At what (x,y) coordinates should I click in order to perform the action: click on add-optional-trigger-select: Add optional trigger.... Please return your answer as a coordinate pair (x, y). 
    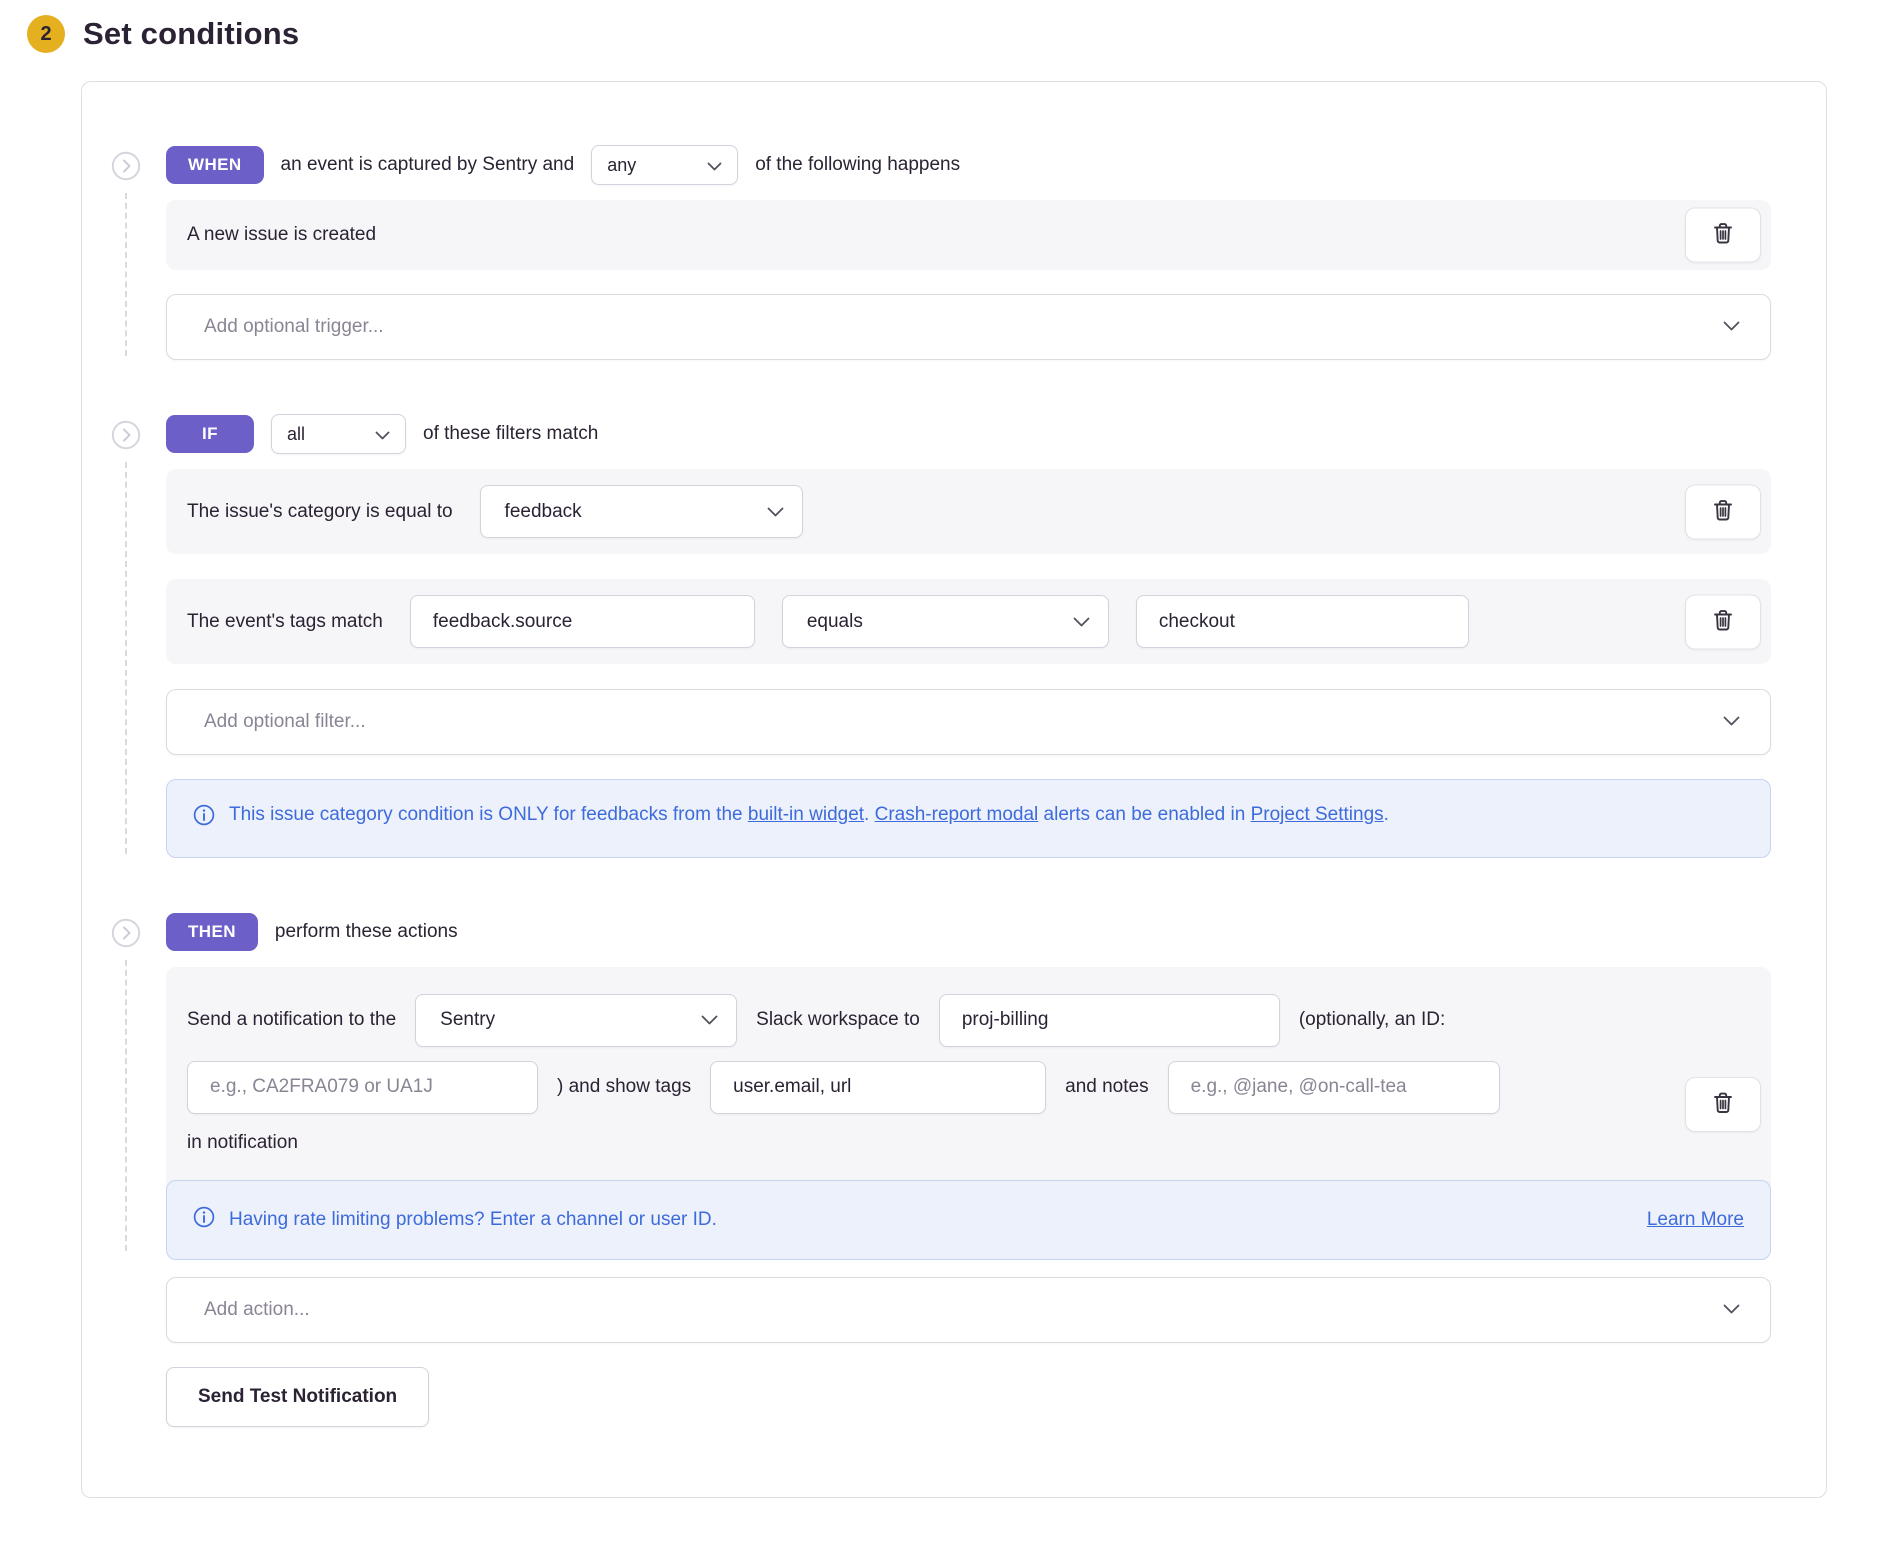
    Looking at the image, I should click on (968, 327).